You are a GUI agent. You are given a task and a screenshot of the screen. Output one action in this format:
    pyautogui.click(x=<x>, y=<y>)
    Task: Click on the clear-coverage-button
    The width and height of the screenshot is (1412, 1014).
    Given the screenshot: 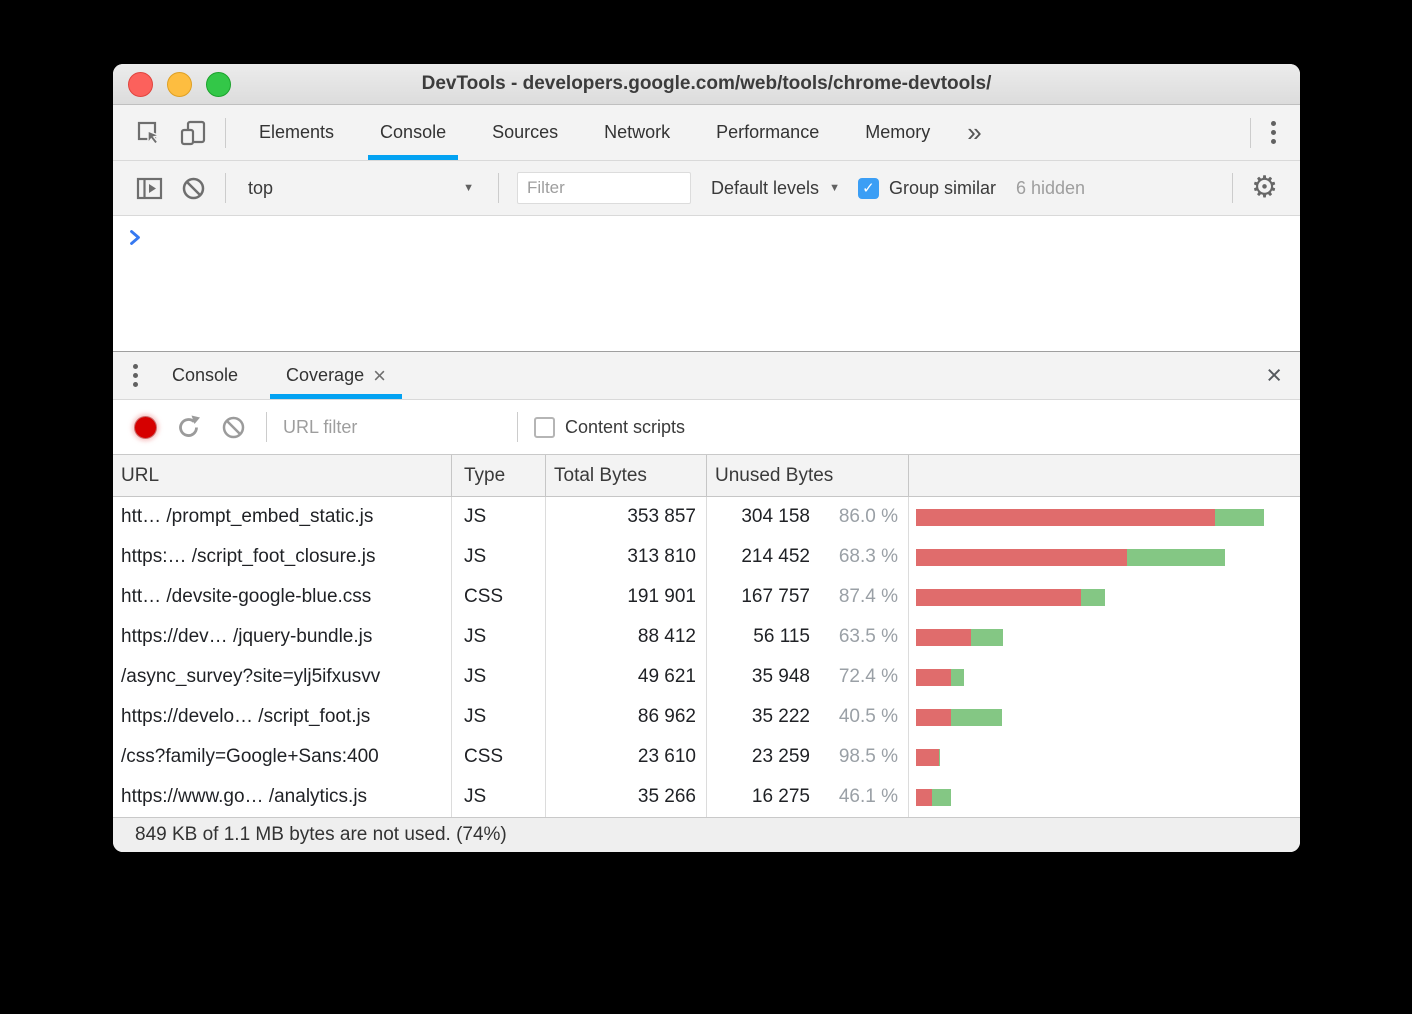 What is the action you would take?
    pyautogui.click(x=233, y=427)
    